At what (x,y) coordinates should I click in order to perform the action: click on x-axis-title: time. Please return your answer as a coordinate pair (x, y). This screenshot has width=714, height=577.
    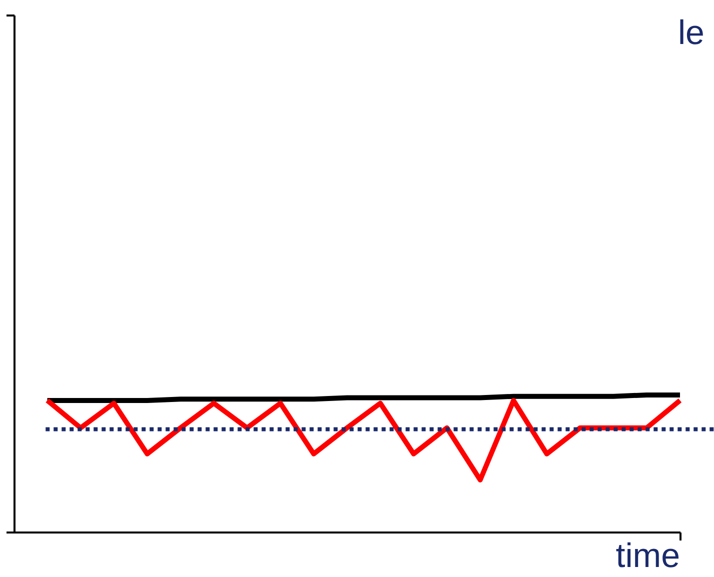
    Looking at the image, I should click on (648, 556).